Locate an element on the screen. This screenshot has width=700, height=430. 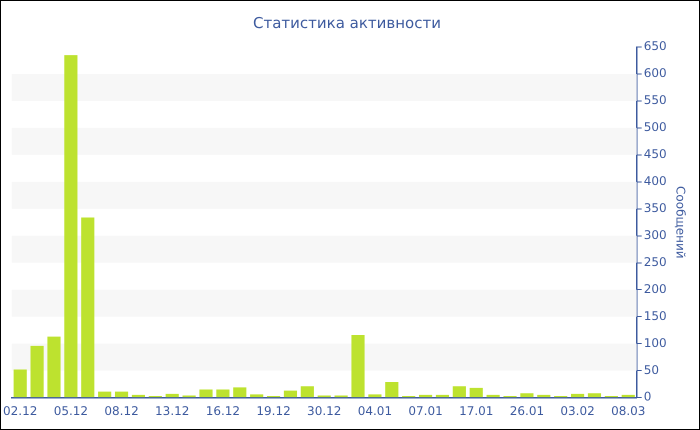
y-tick-label: 0 is located at coordinates (648, 397).